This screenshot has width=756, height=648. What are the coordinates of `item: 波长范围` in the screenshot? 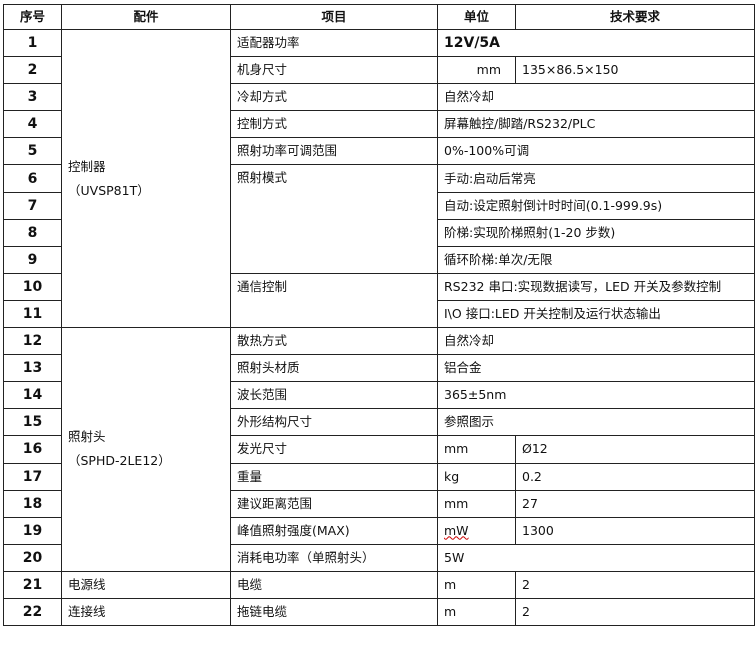 It's located at (334, 395).